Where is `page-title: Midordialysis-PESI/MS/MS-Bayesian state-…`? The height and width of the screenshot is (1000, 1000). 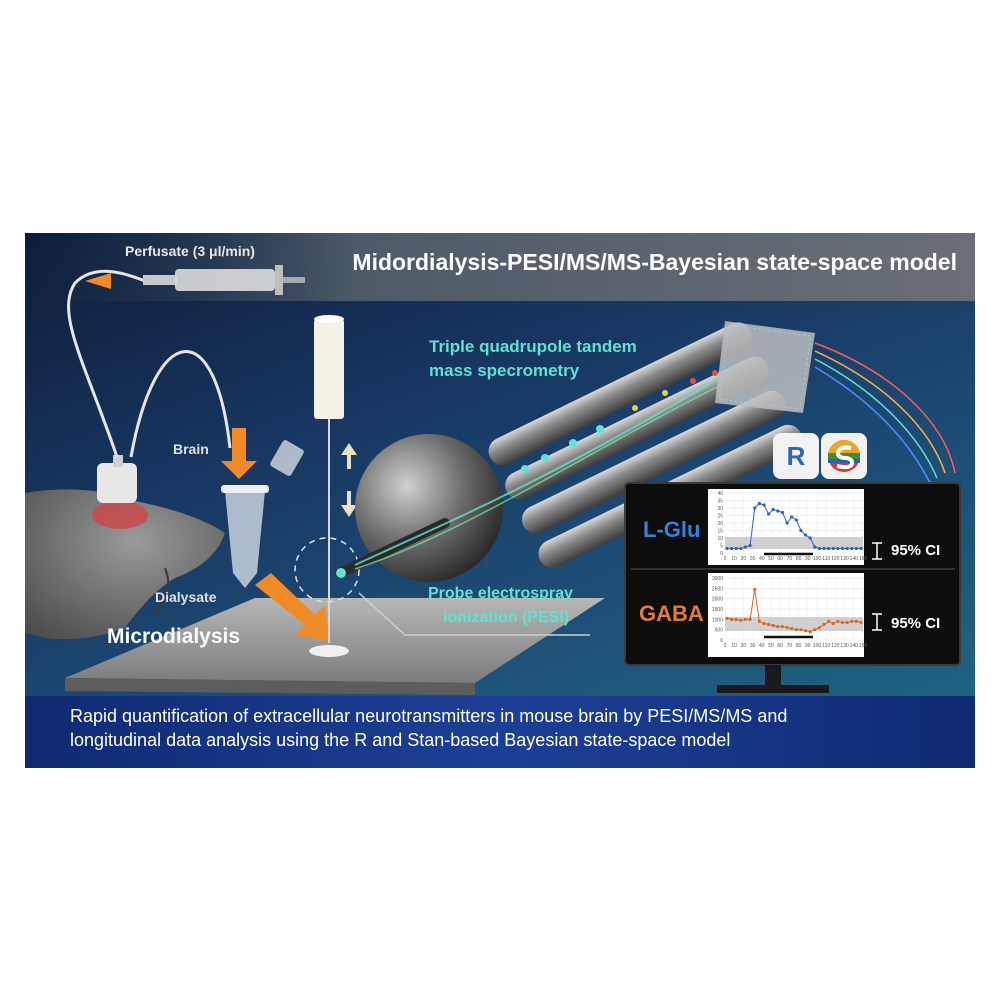
page-title: Midordialysis-PESI/MS/MS-Bayesian state-… is located at coordinates (654, 262).